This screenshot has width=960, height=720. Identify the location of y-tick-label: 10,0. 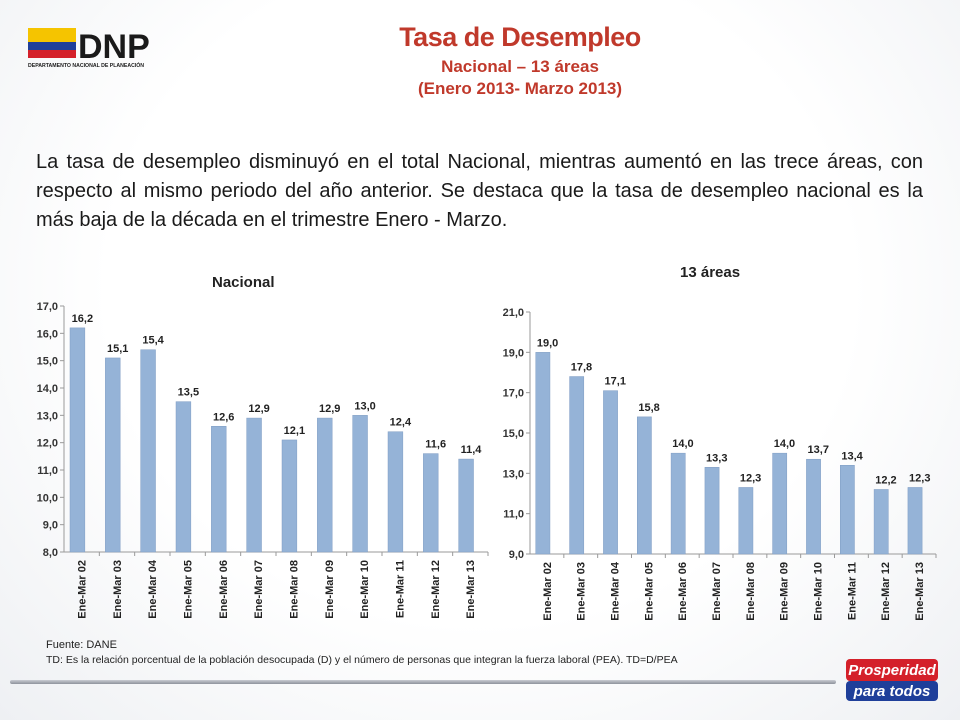
(47, 498).